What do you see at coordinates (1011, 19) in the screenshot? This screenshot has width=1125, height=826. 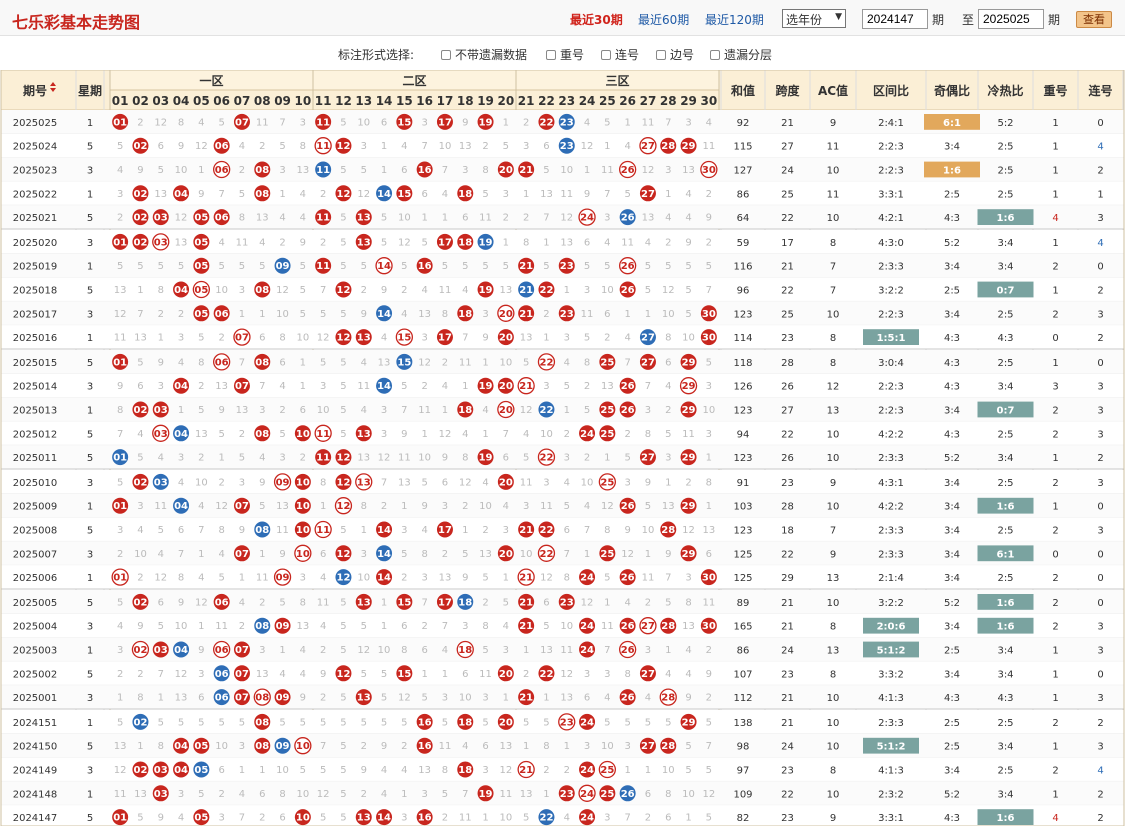 I see `period-to-input` at bounding box center [1011, 19].